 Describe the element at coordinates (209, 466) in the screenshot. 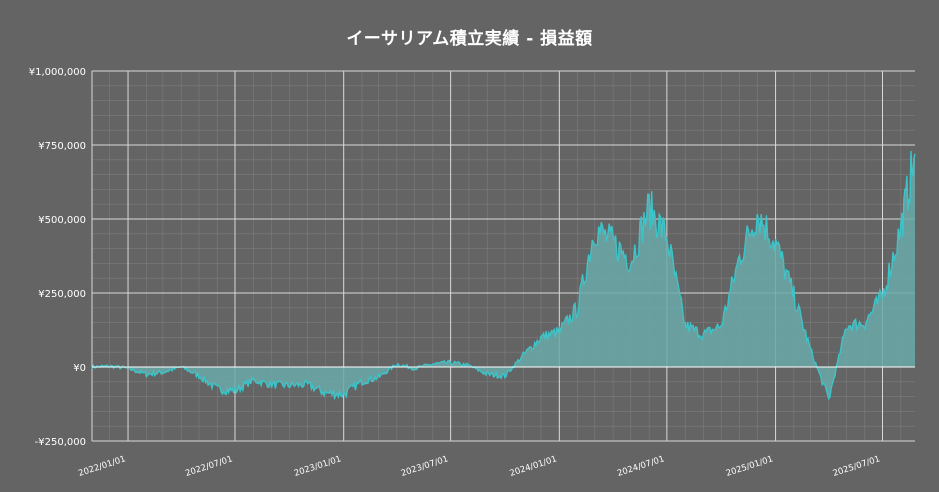

I see `x-tick-label: 2022/07/01` at that location.